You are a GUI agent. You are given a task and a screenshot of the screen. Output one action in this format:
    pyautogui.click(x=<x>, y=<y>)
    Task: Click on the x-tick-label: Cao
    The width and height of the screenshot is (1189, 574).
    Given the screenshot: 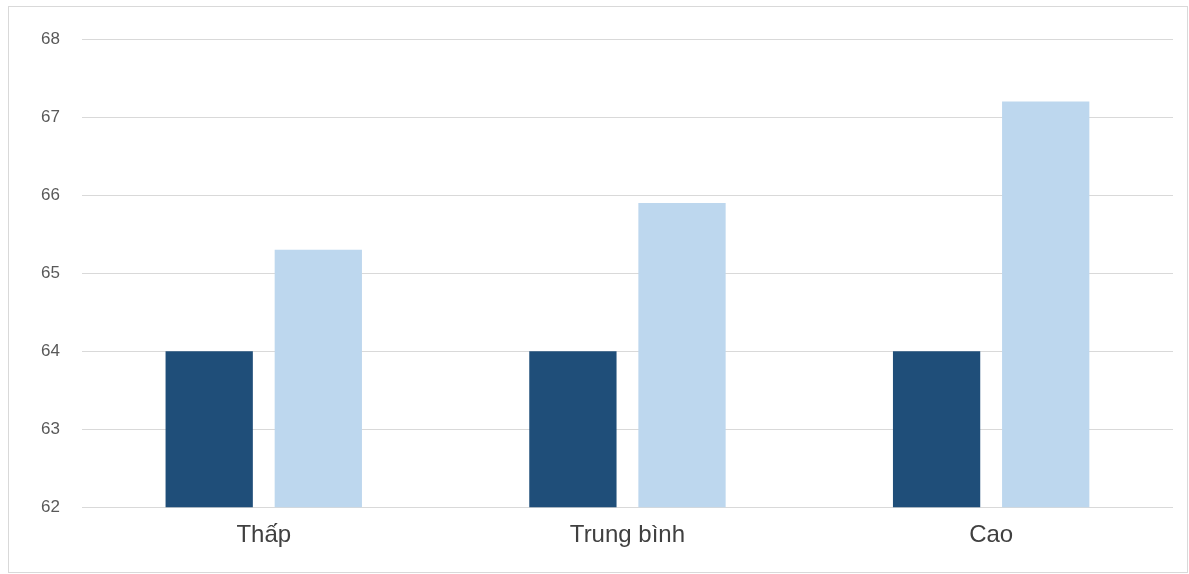 What is the action you would take?
    pyautogui.click(x=991, y=534)
    